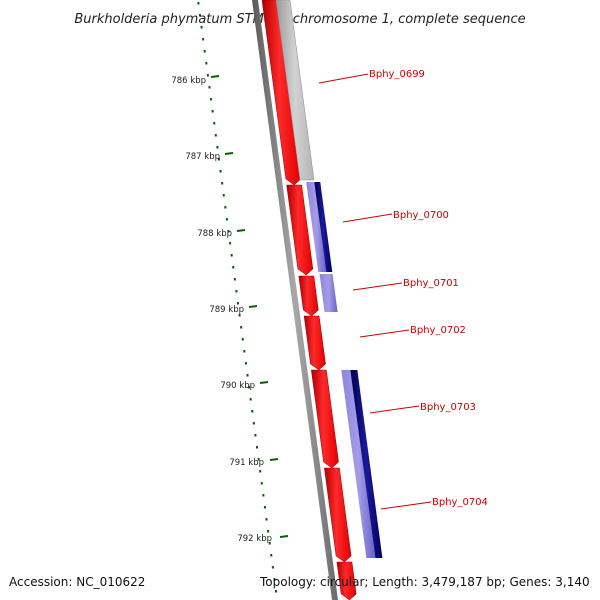  I want to click on gene-label-text: Bphy_0701, so click(431, 283).